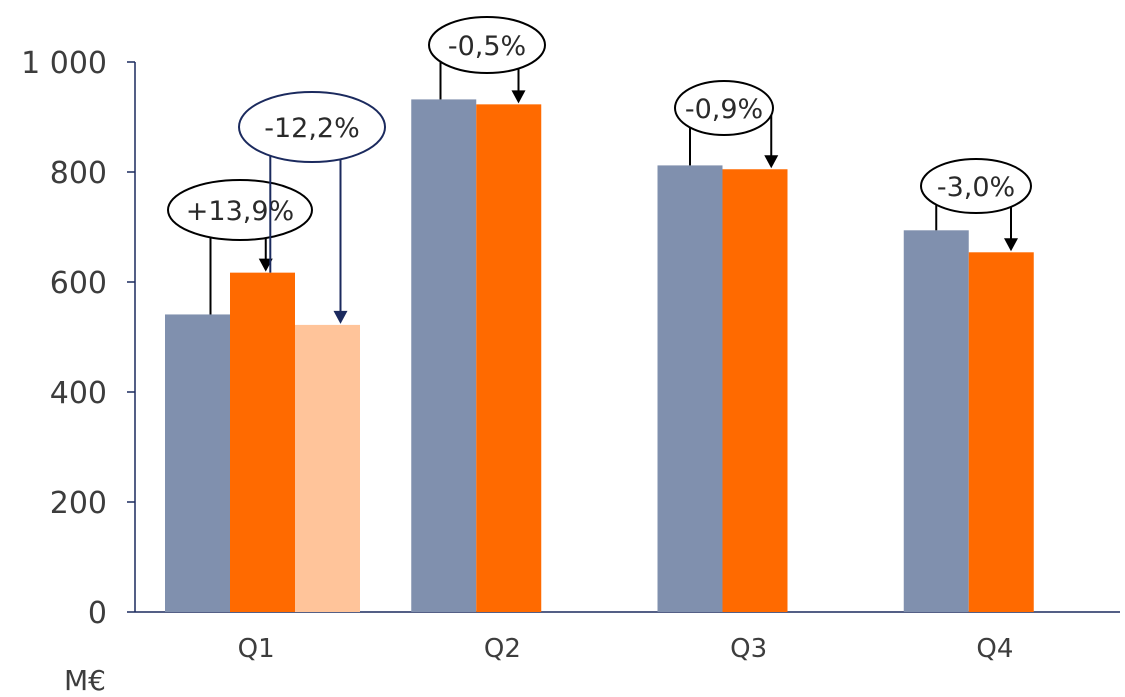  I want to click on x-tick-label: Q1, so click(256, 649).